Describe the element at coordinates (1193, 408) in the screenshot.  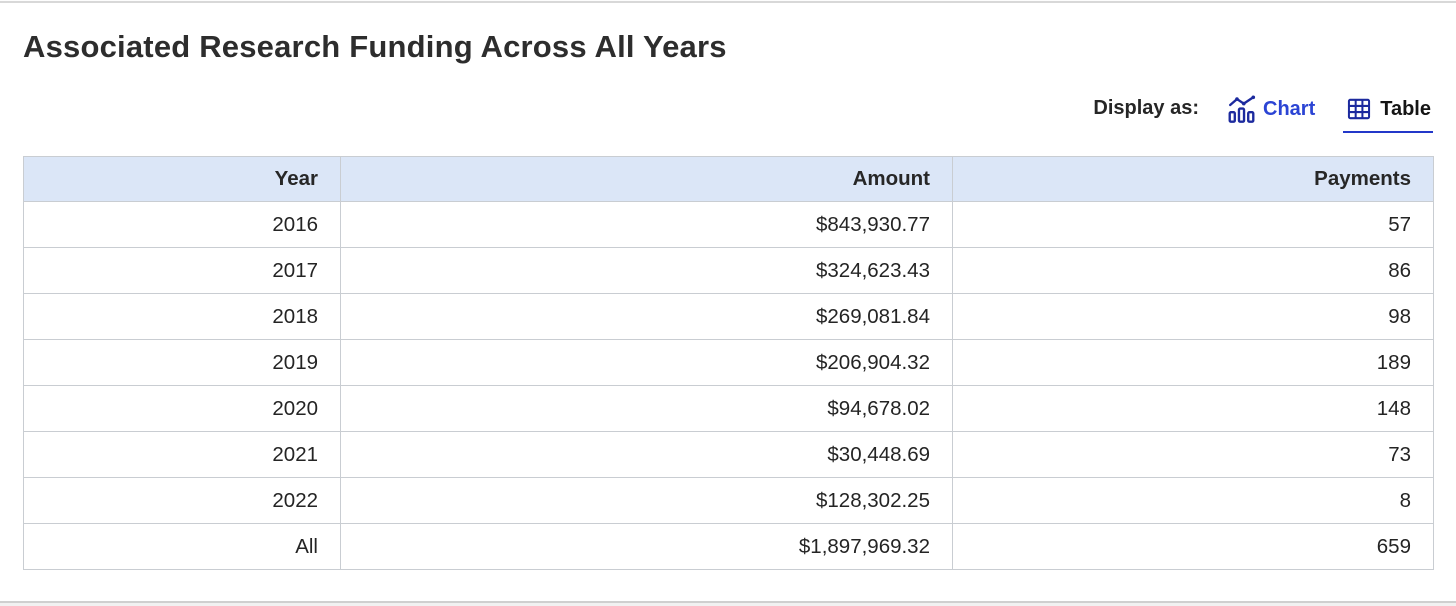
I see `cell-payments: 148` at that location.